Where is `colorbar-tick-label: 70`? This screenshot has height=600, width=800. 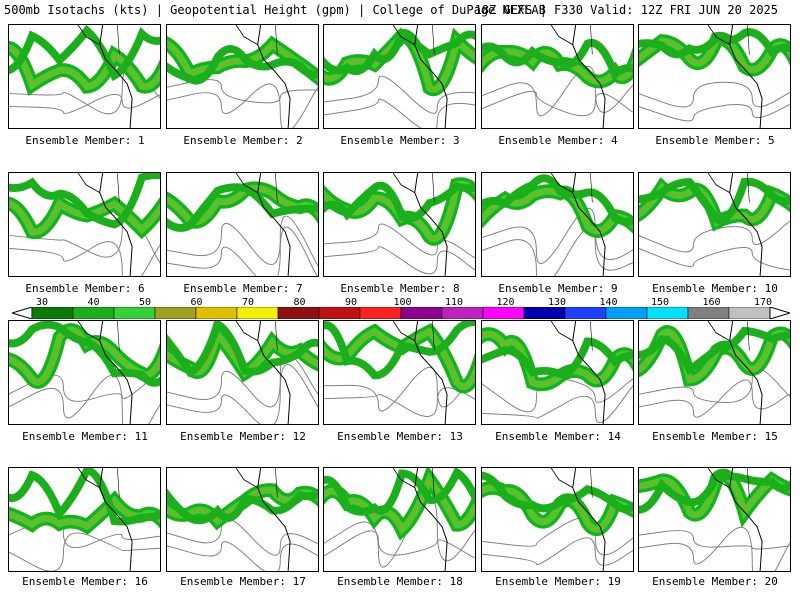 colorbar-tick-label: 70 is located at coordinates (248, 302).